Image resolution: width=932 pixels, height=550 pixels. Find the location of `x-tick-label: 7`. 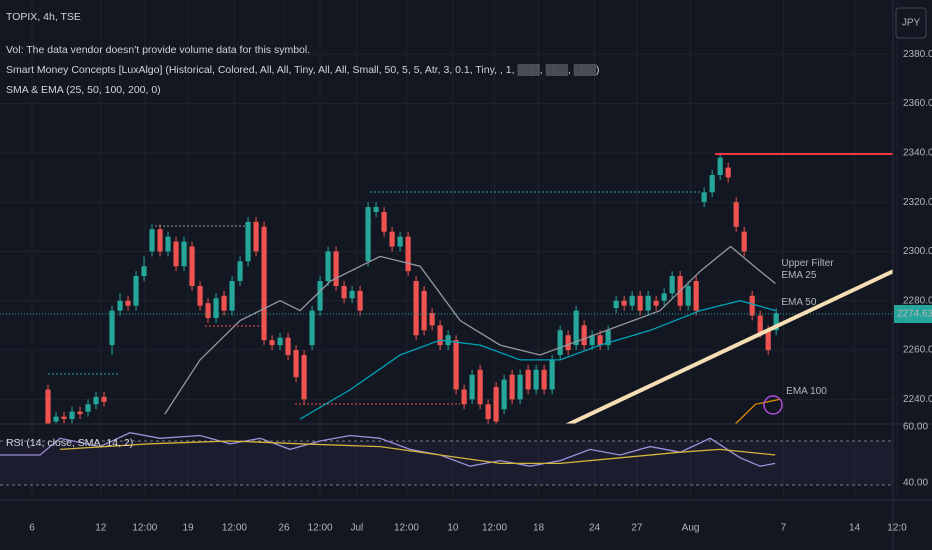

x-tick-label: 7 is located at coordinates (784, 528).